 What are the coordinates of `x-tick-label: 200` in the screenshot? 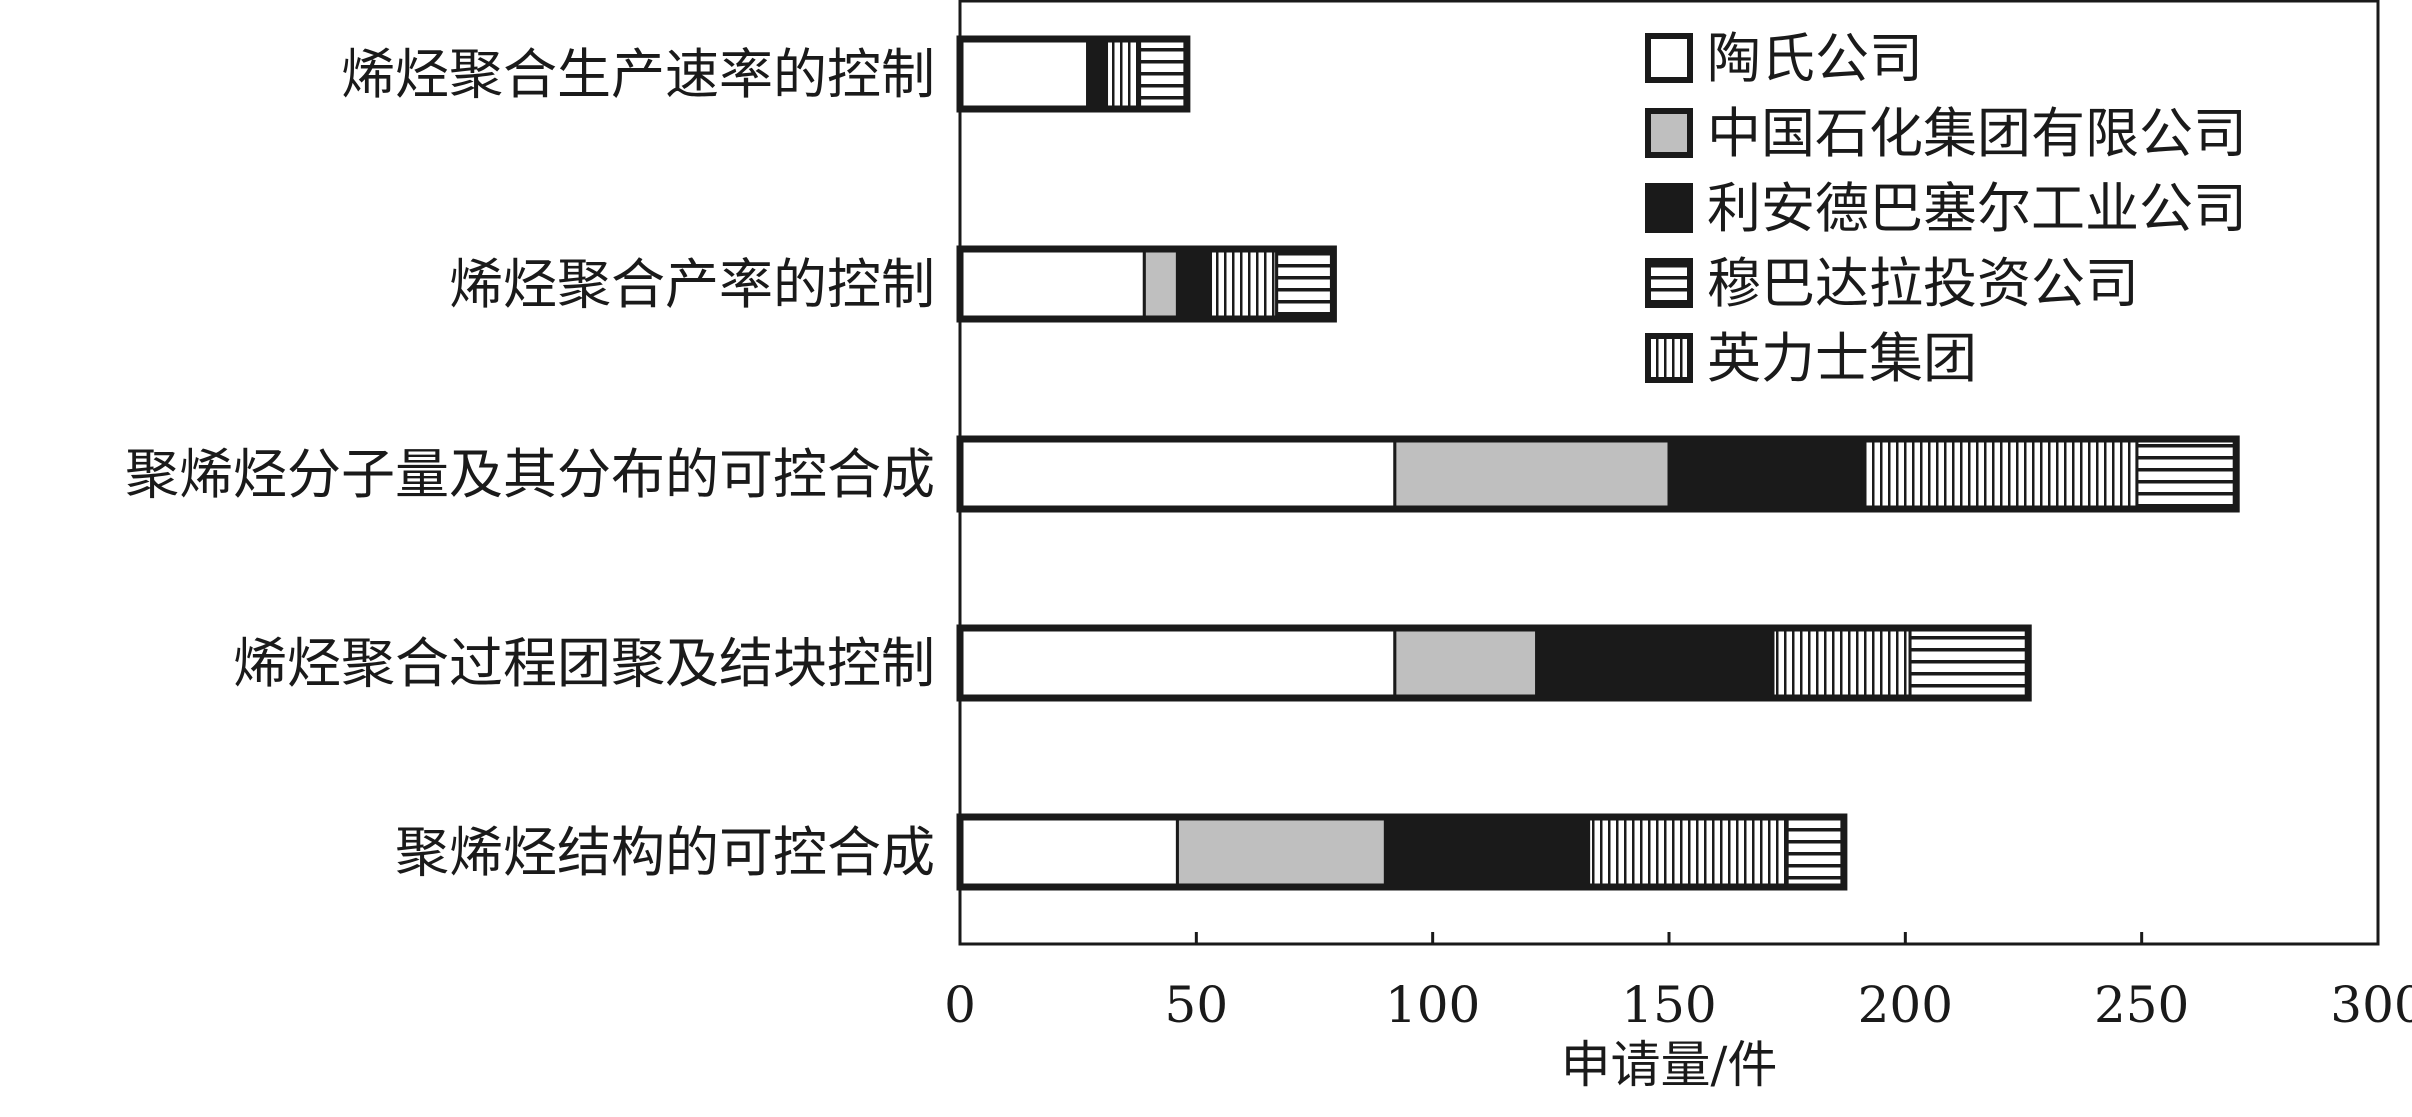 It's located at (1905, 1005).